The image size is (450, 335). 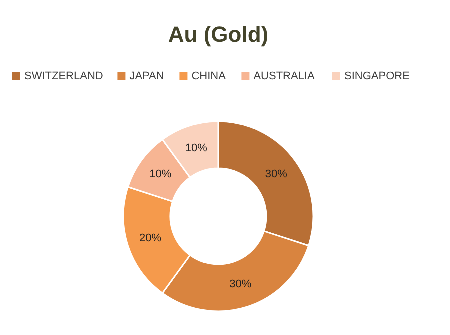 I want to click on legend-label: SINGAPORE, so click(x=377, y=76).